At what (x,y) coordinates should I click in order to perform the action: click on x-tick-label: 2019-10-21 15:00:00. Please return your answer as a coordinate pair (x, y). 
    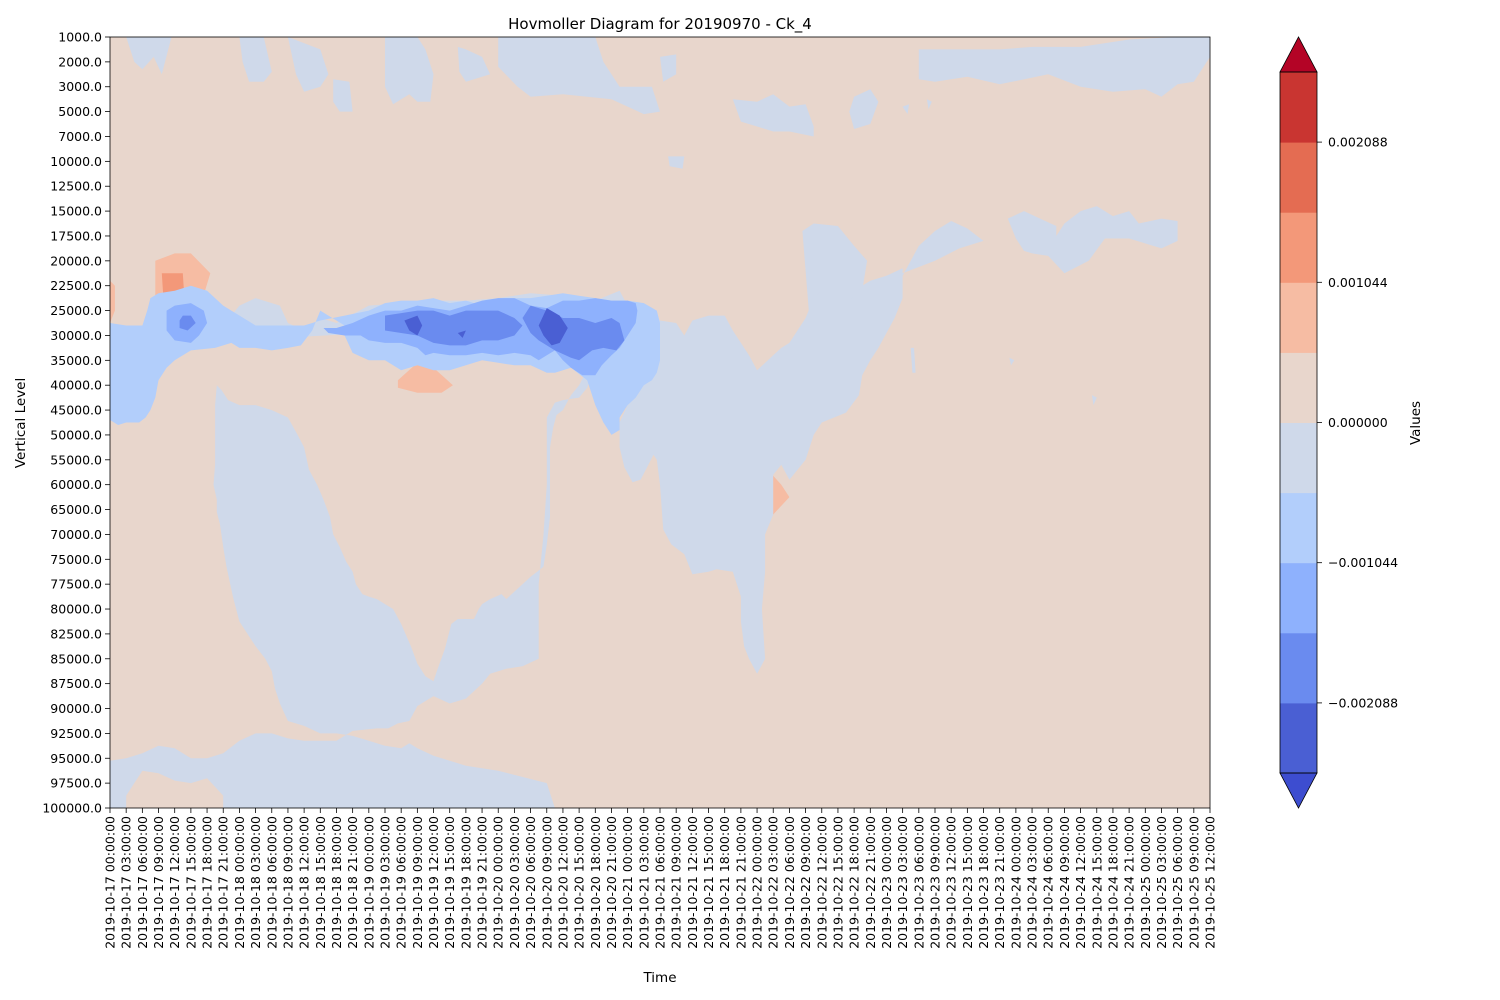
    Looking at the image, I should click on (708, 882).